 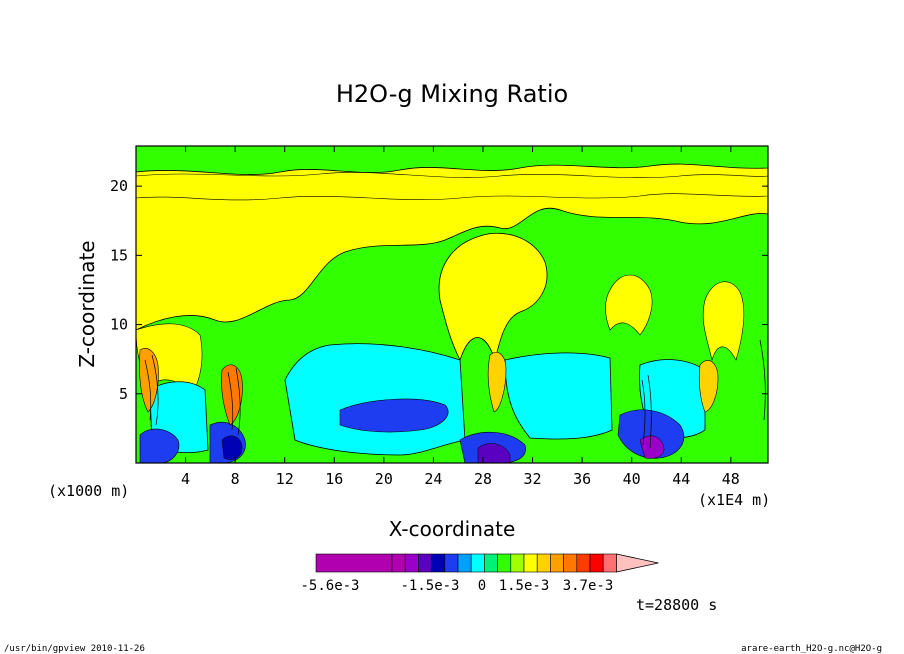 I want to click on x-unit-label: (x1E4 m), so click(x=734, y=500).